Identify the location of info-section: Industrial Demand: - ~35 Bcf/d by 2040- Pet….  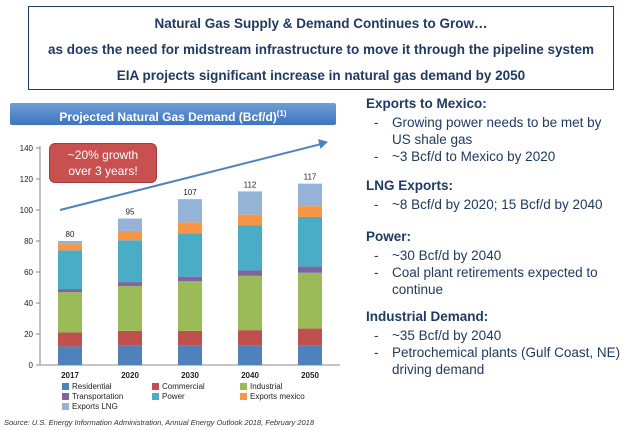
(501, 343).